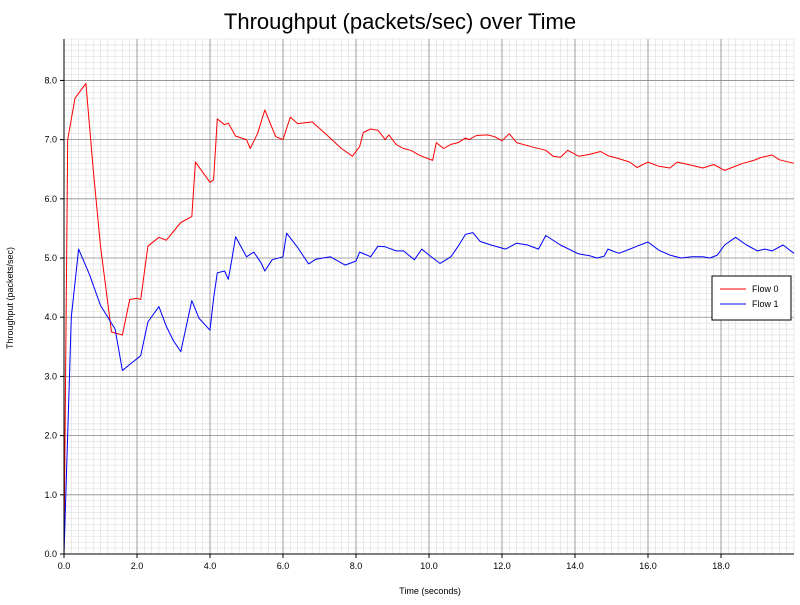 The height and width of the screenshot is (605, 800). I want to click on y-tick-label: 4.0, so click(50, 317).